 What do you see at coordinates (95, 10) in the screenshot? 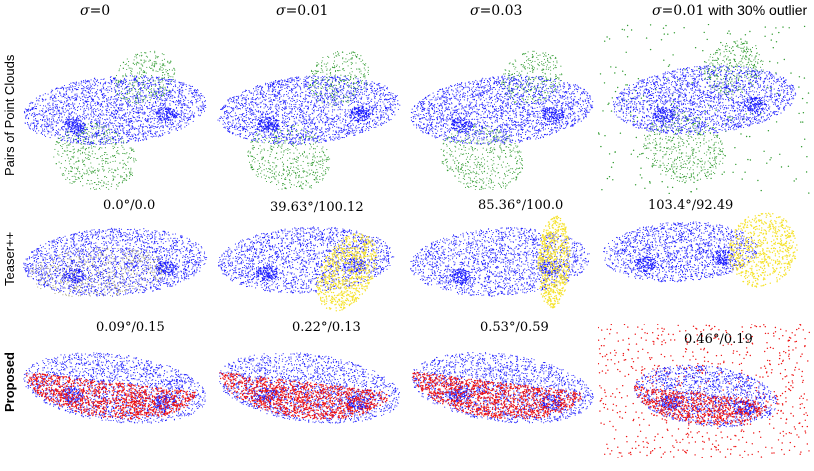
I see `column-header-1: σ=0` at bounding box center [95, 10].